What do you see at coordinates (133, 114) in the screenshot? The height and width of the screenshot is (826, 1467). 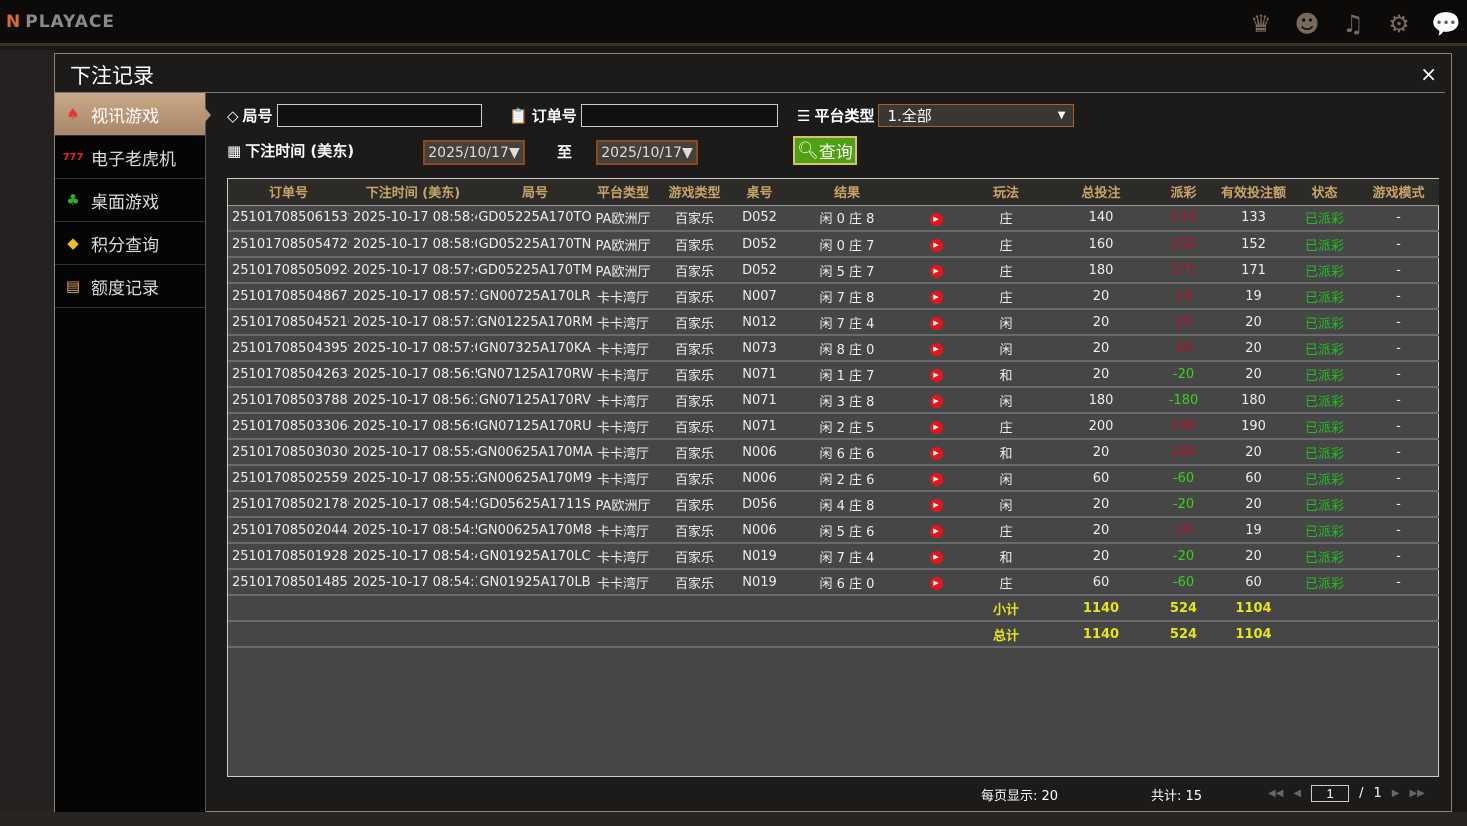 I see `sidebar-item: ♠ 视讯游戏` at bounding box center [133, 114].